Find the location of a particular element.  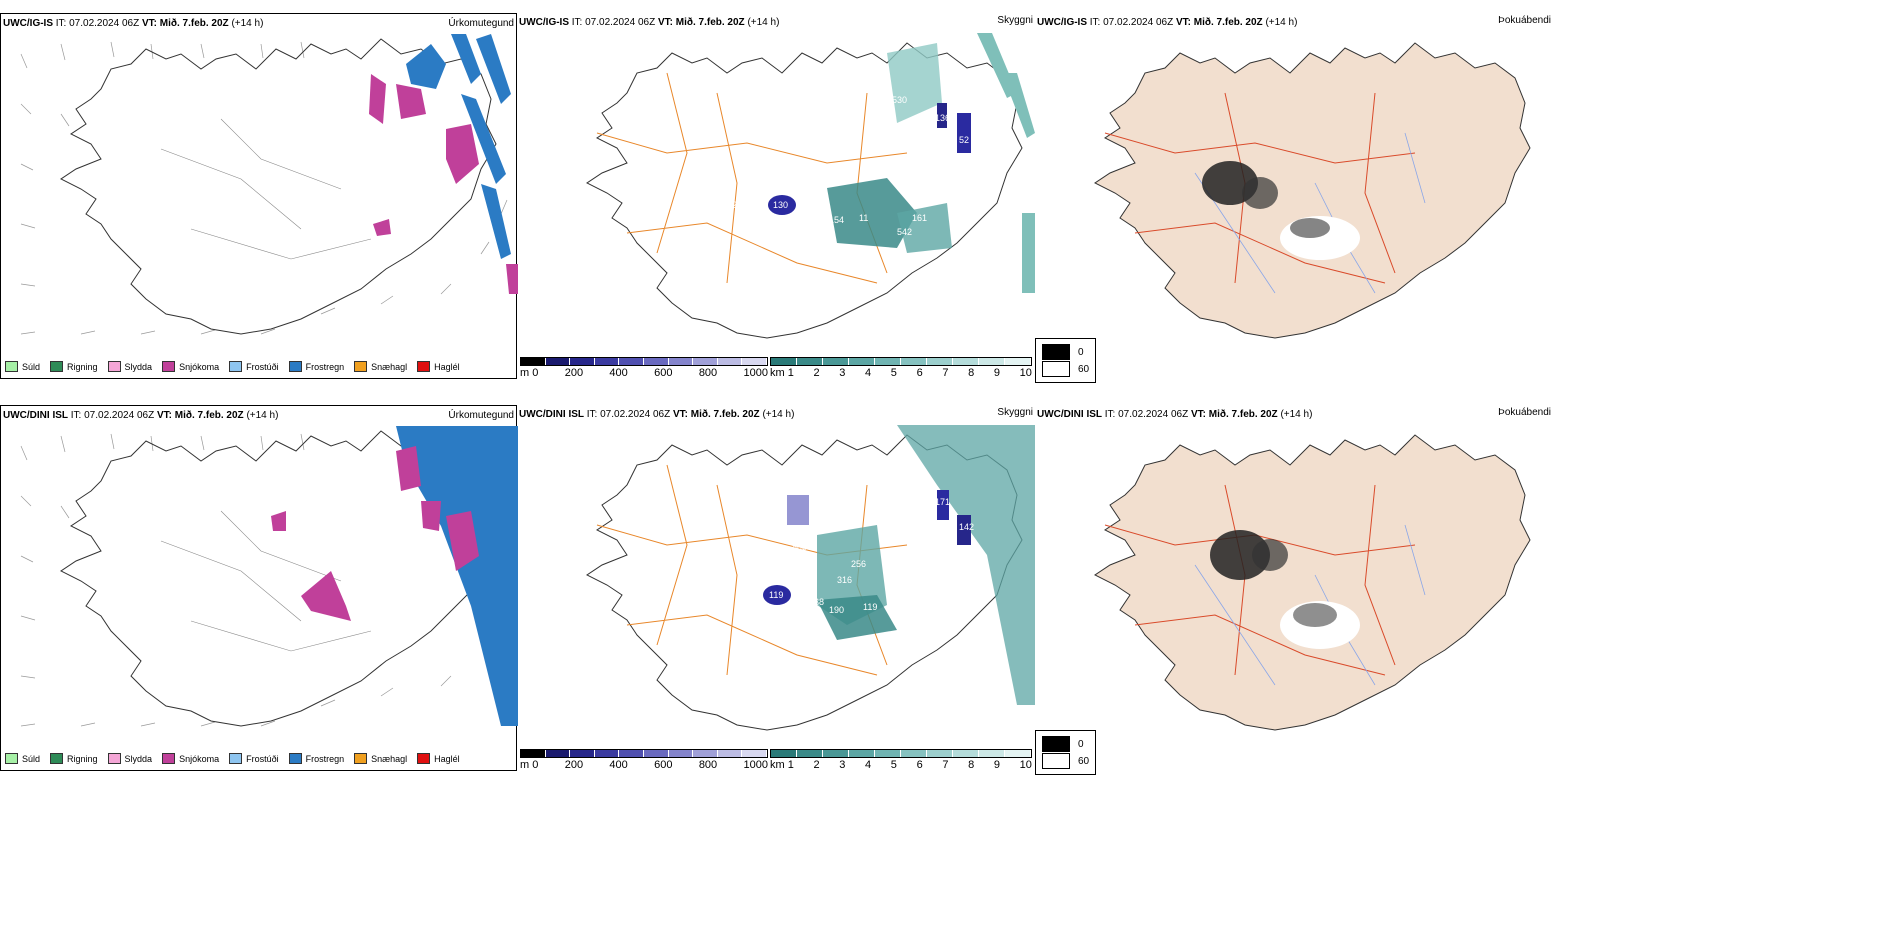

precip-map-top is located at coordinates (269, 184).